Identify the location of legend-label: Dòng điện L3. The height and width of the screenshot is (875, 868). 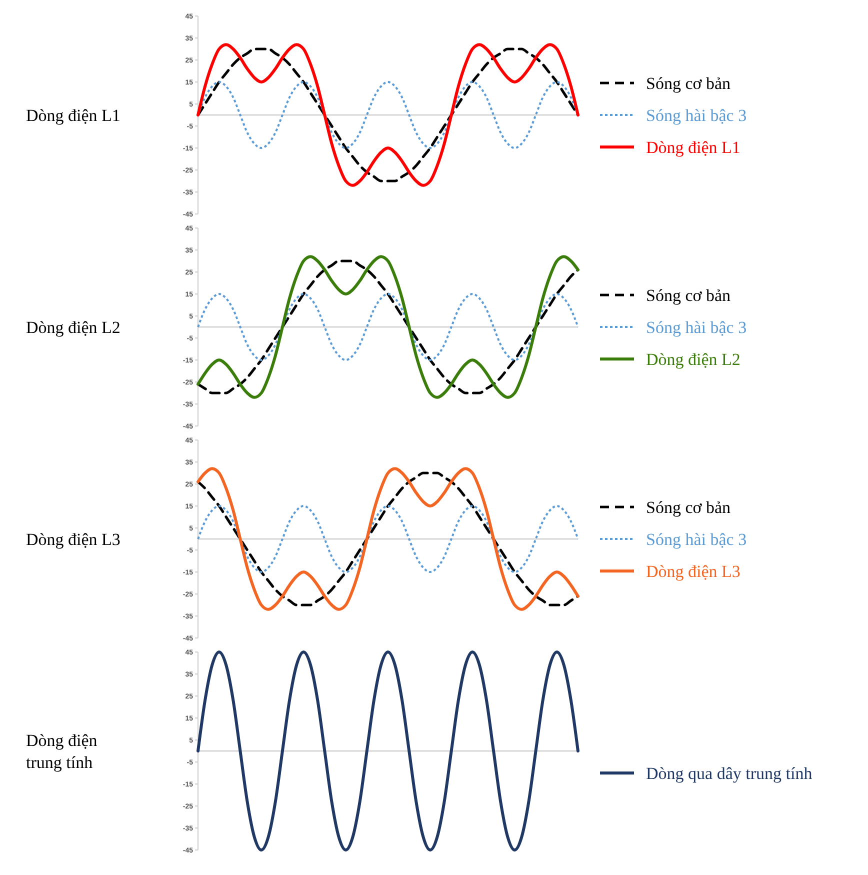
(693, 571).